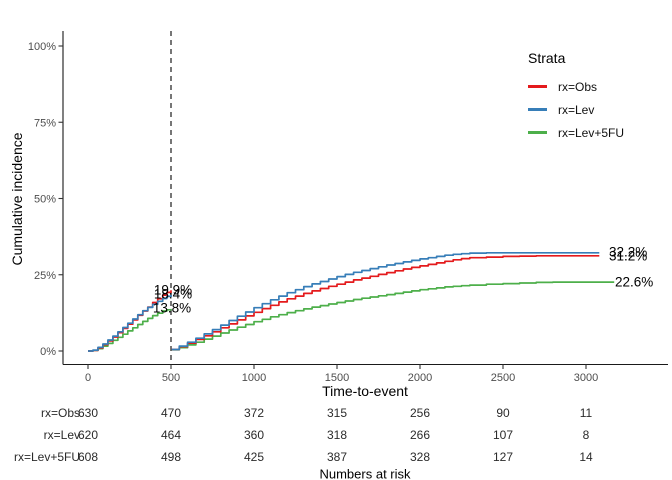 The height and width of the screenshot is (480, 672). I want to click on legend-label-lev5fu: rx=Lev+5FU, so click(591, 132).